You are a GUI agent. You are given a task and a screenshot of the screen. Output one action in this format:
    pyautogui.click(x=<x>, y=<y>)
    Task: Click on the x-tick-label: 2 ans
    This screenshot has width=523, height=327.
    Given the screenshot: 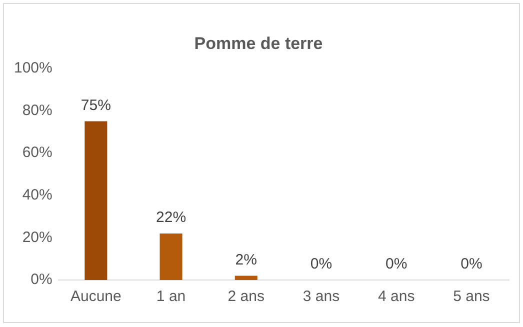 What is the action you would take?
    pyautogui.click(x=246, y=297)
    